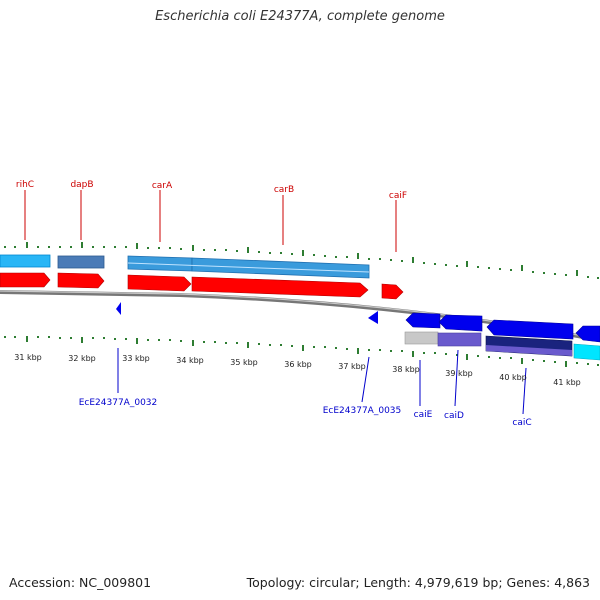 The image size is (600, 600). I want to click on feature-caiD-region, so click(459, 339).